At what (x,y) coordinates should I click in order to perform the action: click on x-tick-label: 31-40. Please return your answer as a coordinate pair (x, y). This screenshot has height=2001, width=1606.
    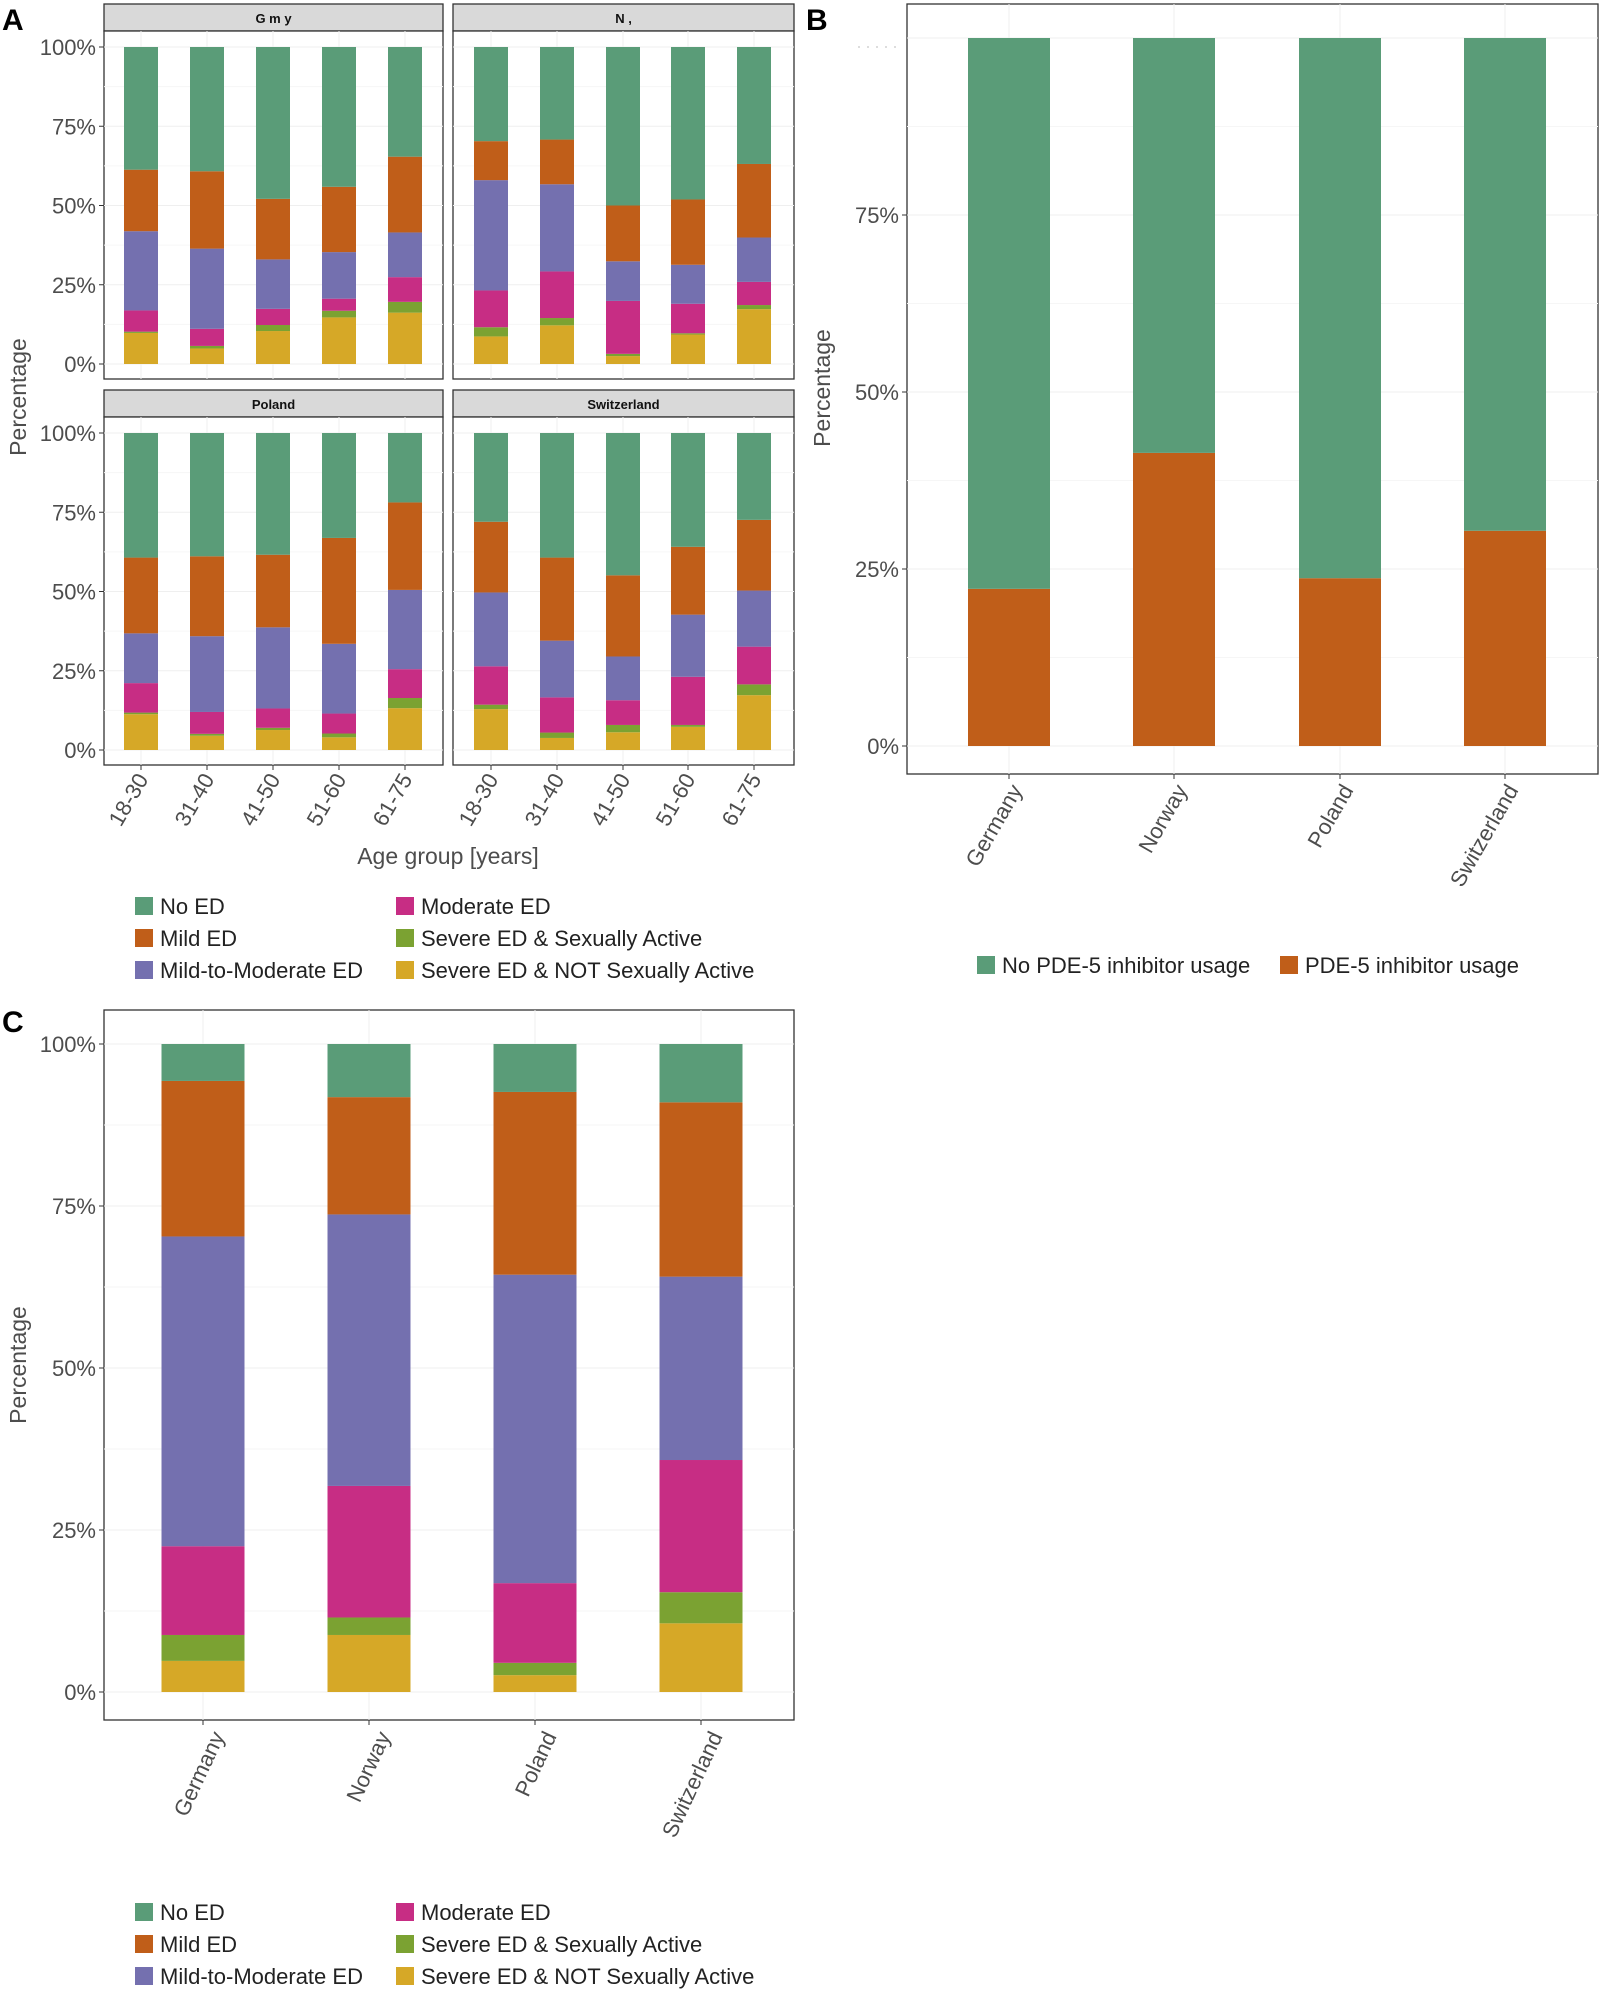
    Looking at the image, I should click on (545, 799).